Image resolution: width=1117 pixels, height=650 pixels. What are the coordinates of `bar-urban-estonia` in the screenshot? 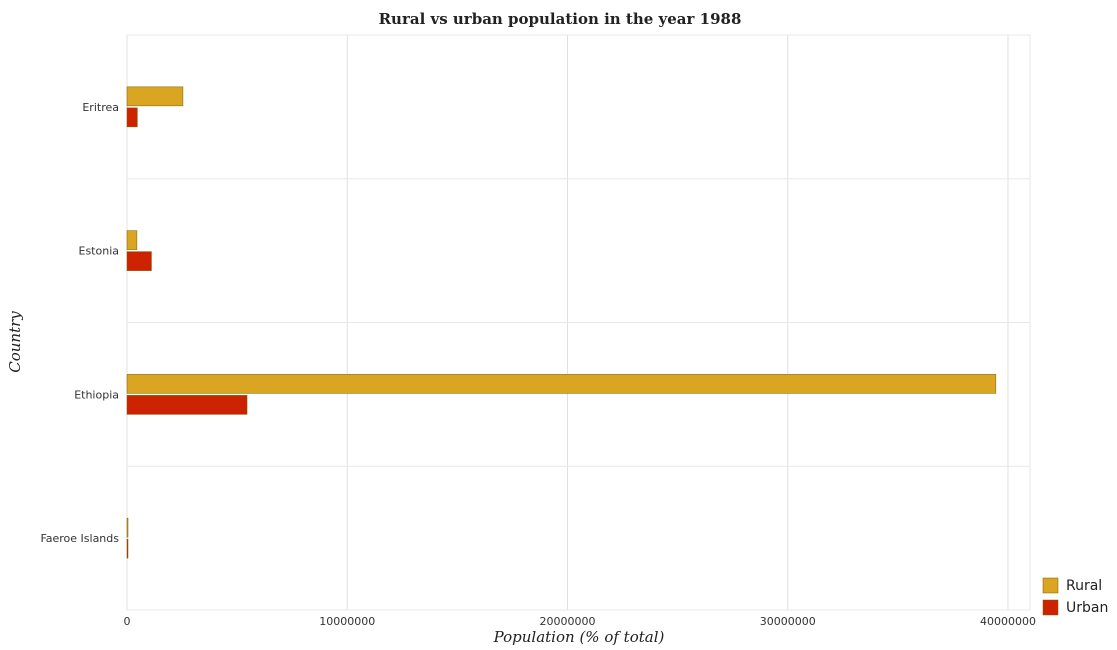 It's located at (139, 261).